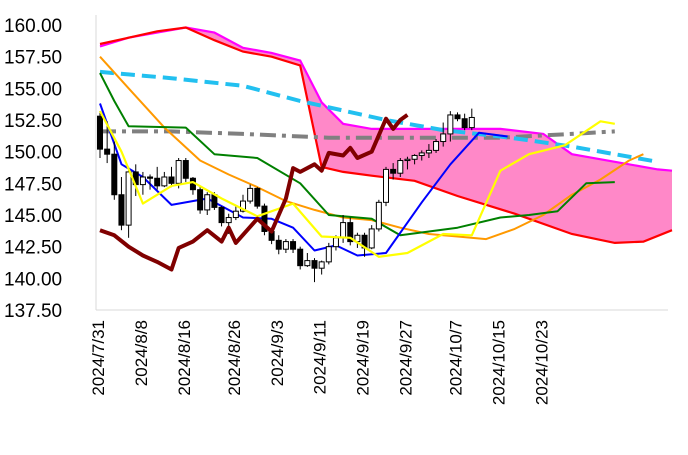  I want to click on x-tick-label: 2024/10/15, so click(498, 362).